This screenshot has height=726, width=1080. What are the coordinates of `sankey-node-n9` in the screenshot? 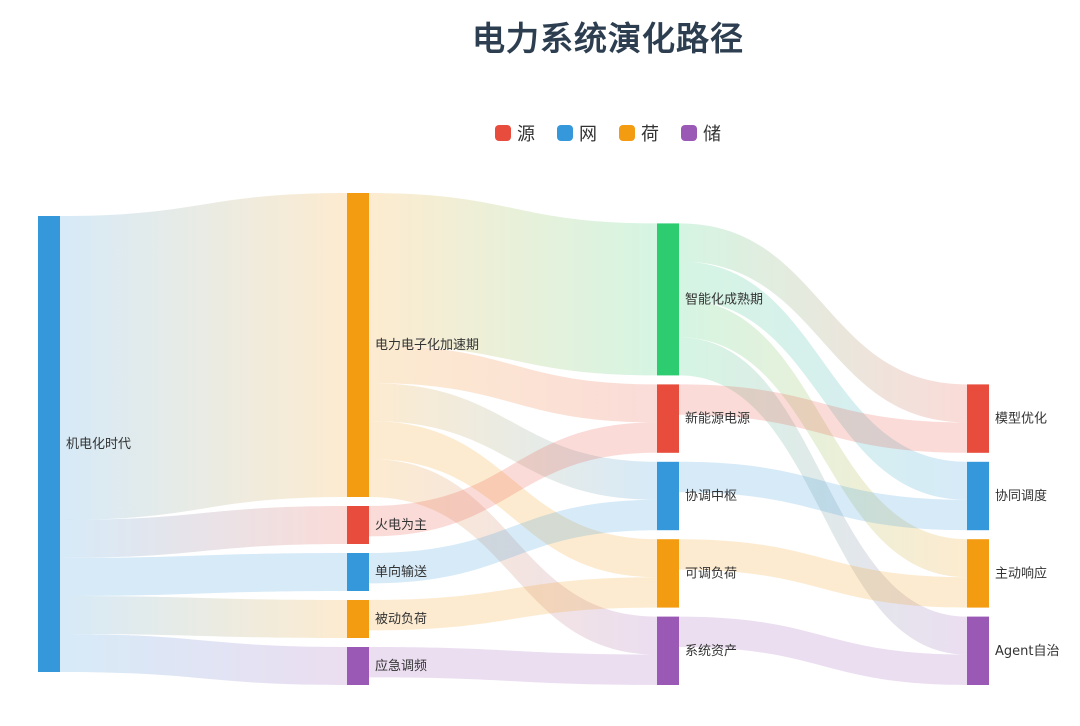 It's located at (668, 573).